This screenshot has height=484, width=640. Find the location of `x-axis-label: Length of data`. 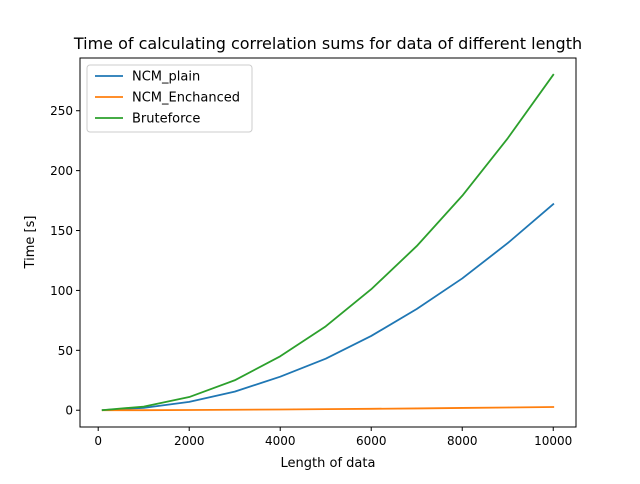

x-axis-label: Length of data is located at coordinates (328, 463).